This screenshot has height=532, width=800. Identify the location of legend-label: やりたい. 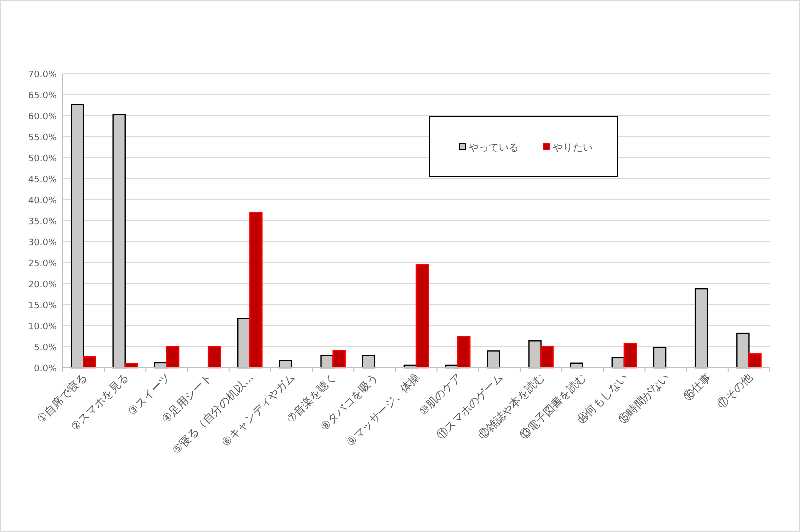
(573, 148).